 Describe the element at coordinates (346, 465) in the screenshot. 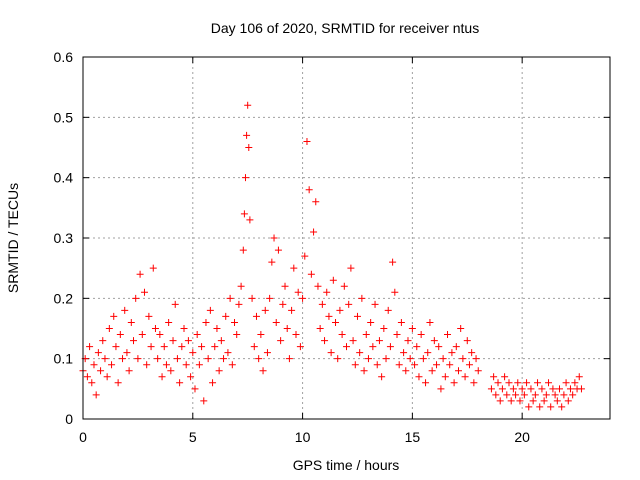

I see `x-axis-title: GPS time / hours` at that location.